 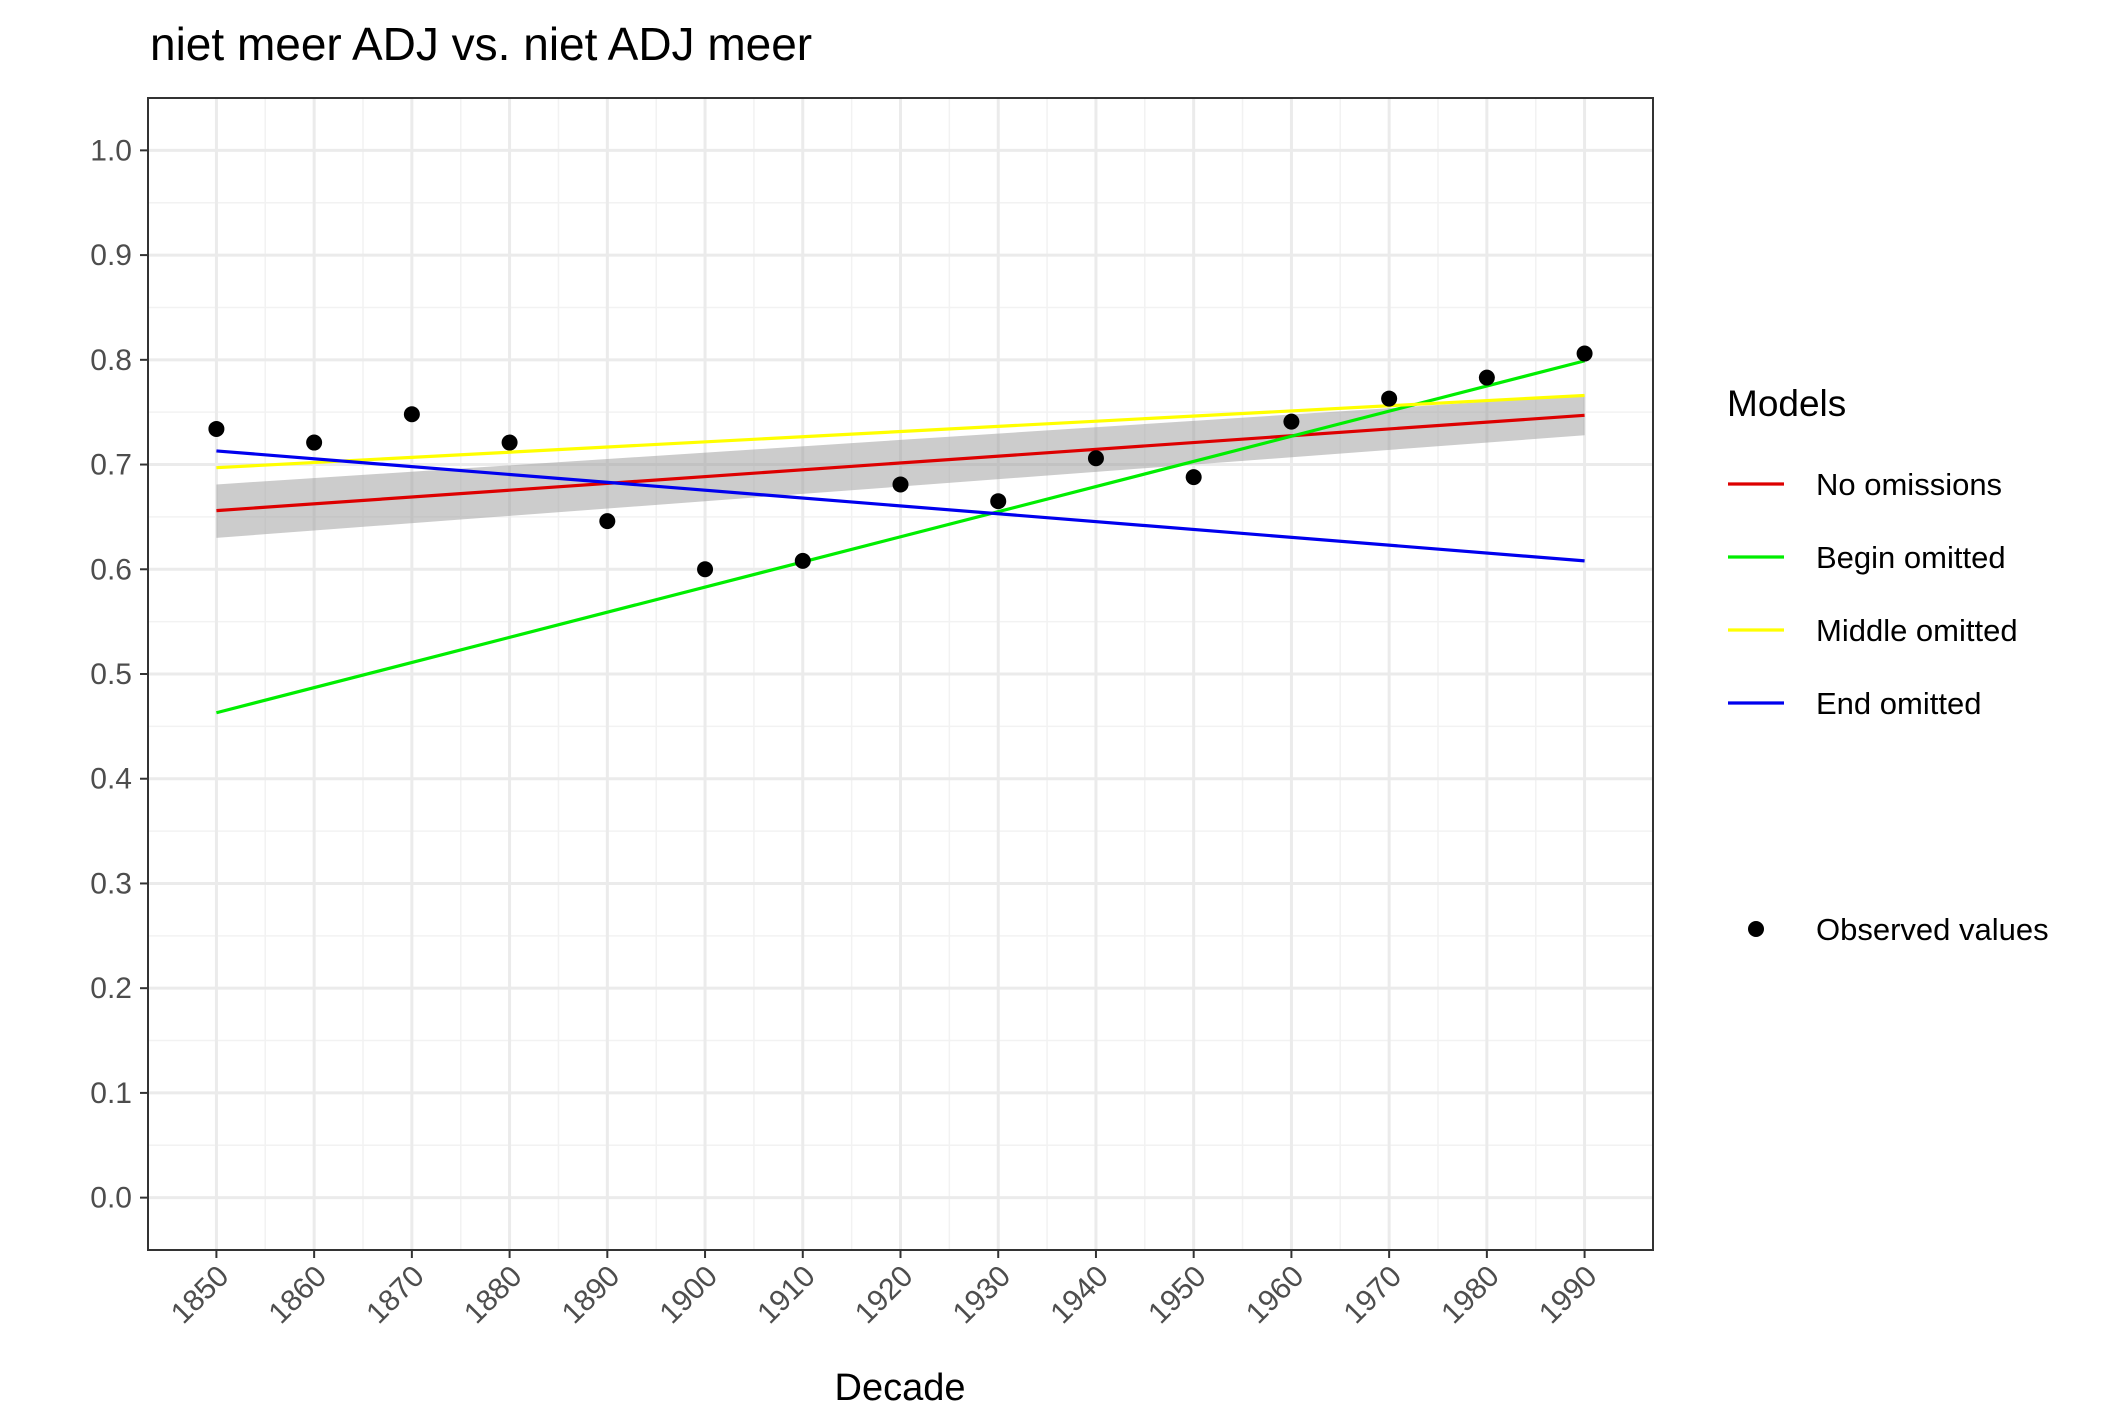 What do you see at coordinates (1911, 557) in the screenshot?
I see `legend-label: Begin omitted` at bounding box center [1911, 557].